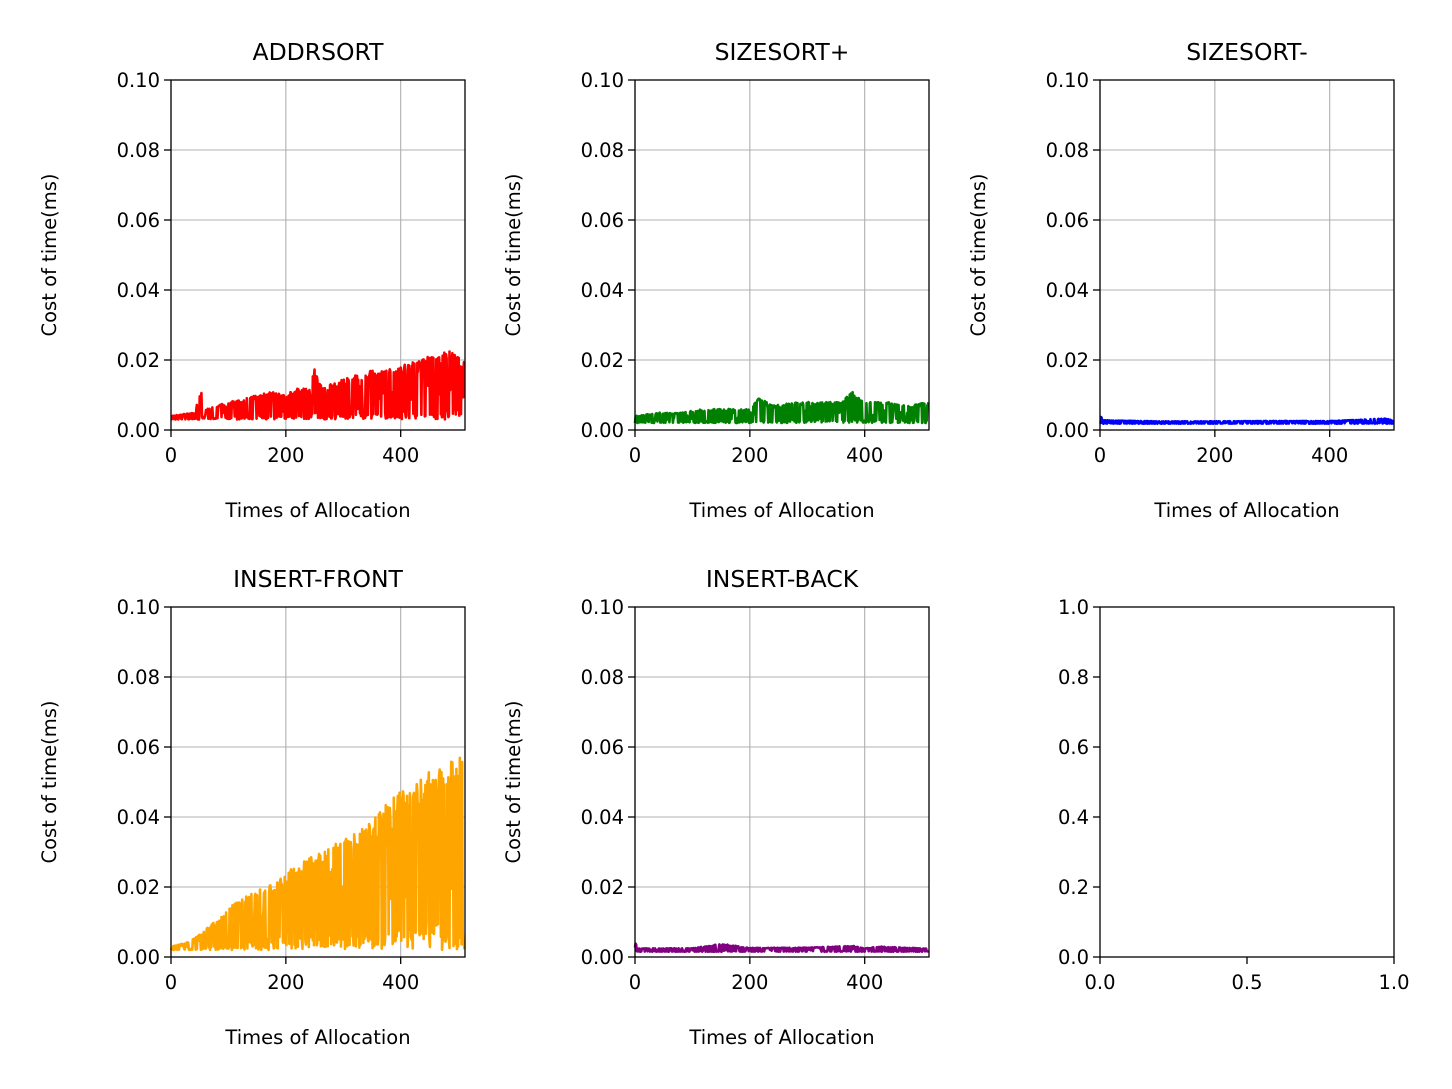 The width and height of the screenshot is (1452, 1089). What do you see at coordinates (1393, 982) in the screenshot?
I see `x-tick-label: 1.0` at bounding box center [1393, 982].